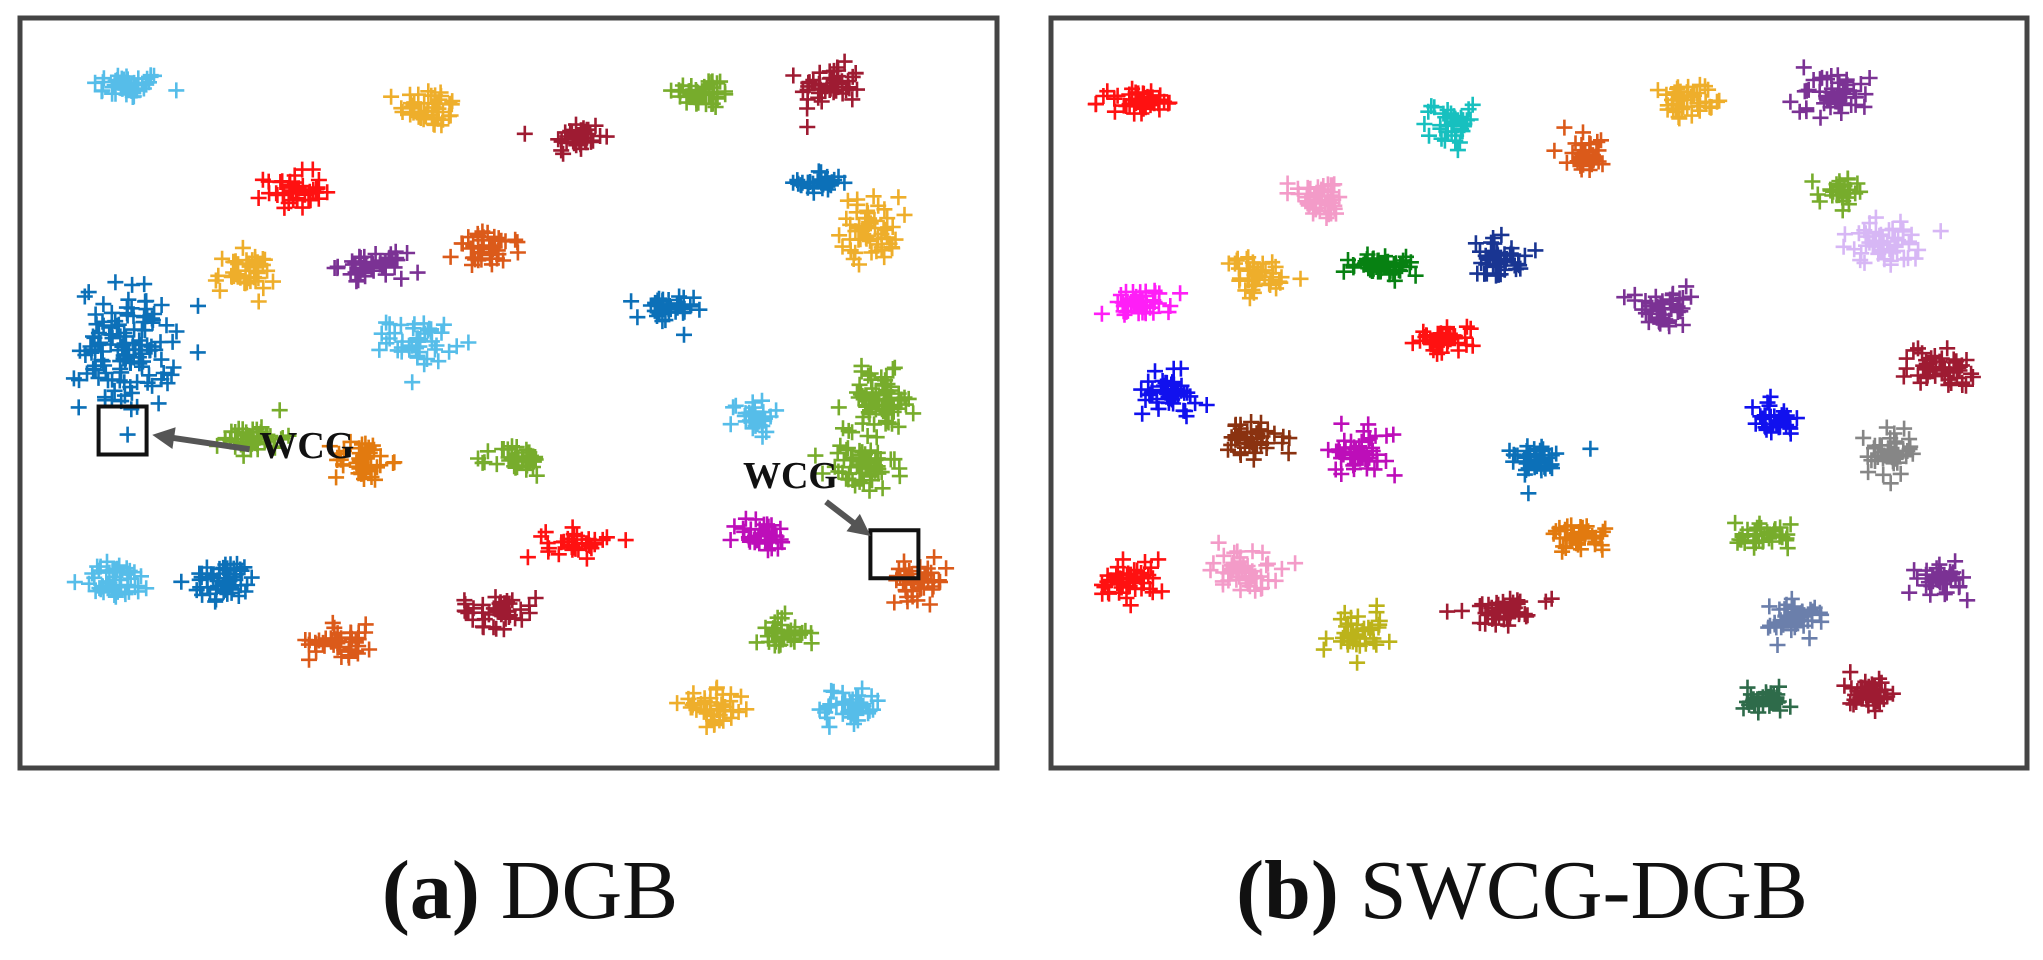 The height and width of the screenshot is (960, 2043). What do you see at coordinates (306, 446) in the screenshot?
I see `wcg-label-a-1: WCG` at bounding box center [306, 446].